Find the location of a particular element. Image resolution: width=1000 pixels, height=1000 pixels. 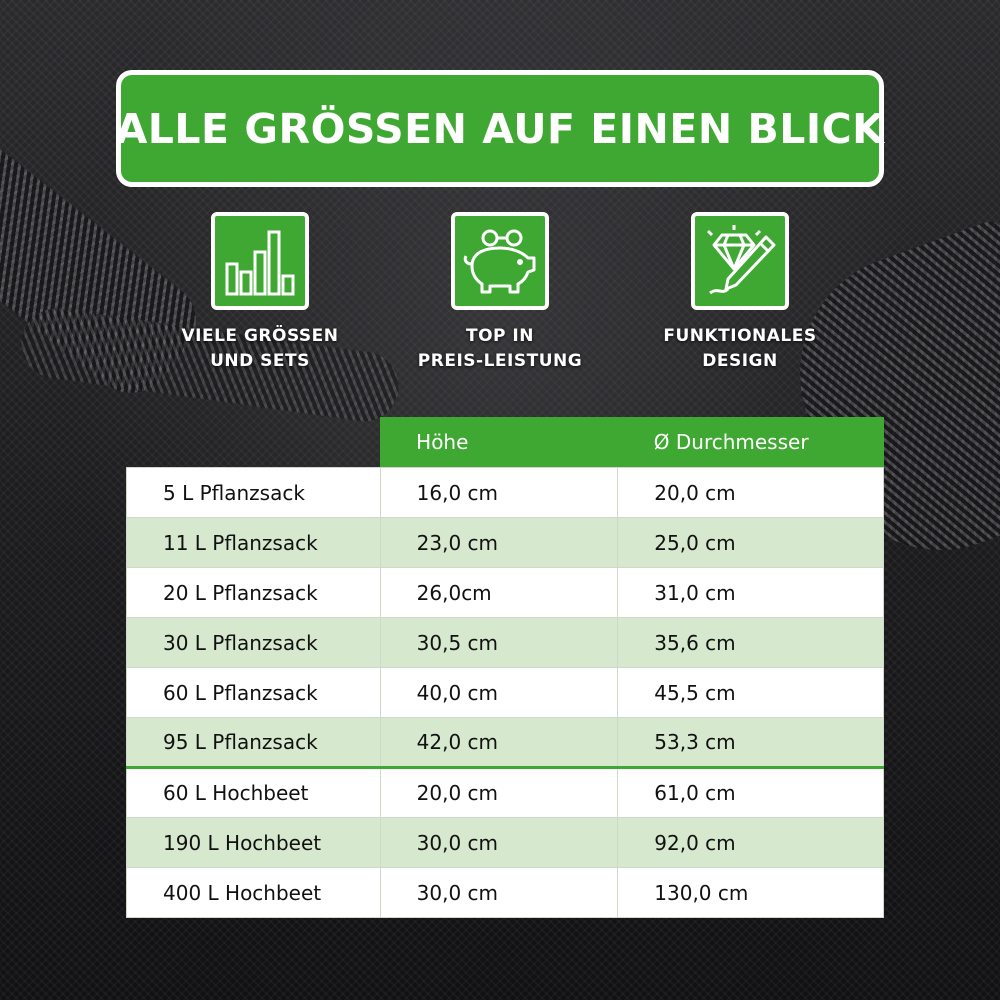

height-value: 40,0 cm is located at coordinates (499, 692).